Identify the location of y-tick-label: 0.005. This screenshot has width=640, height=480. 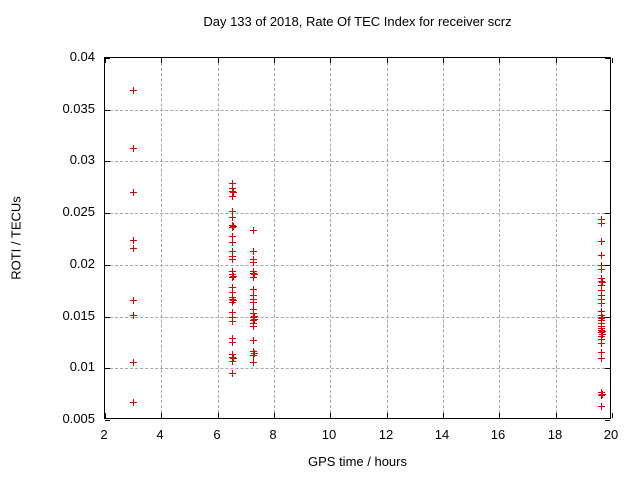
(78, 418).